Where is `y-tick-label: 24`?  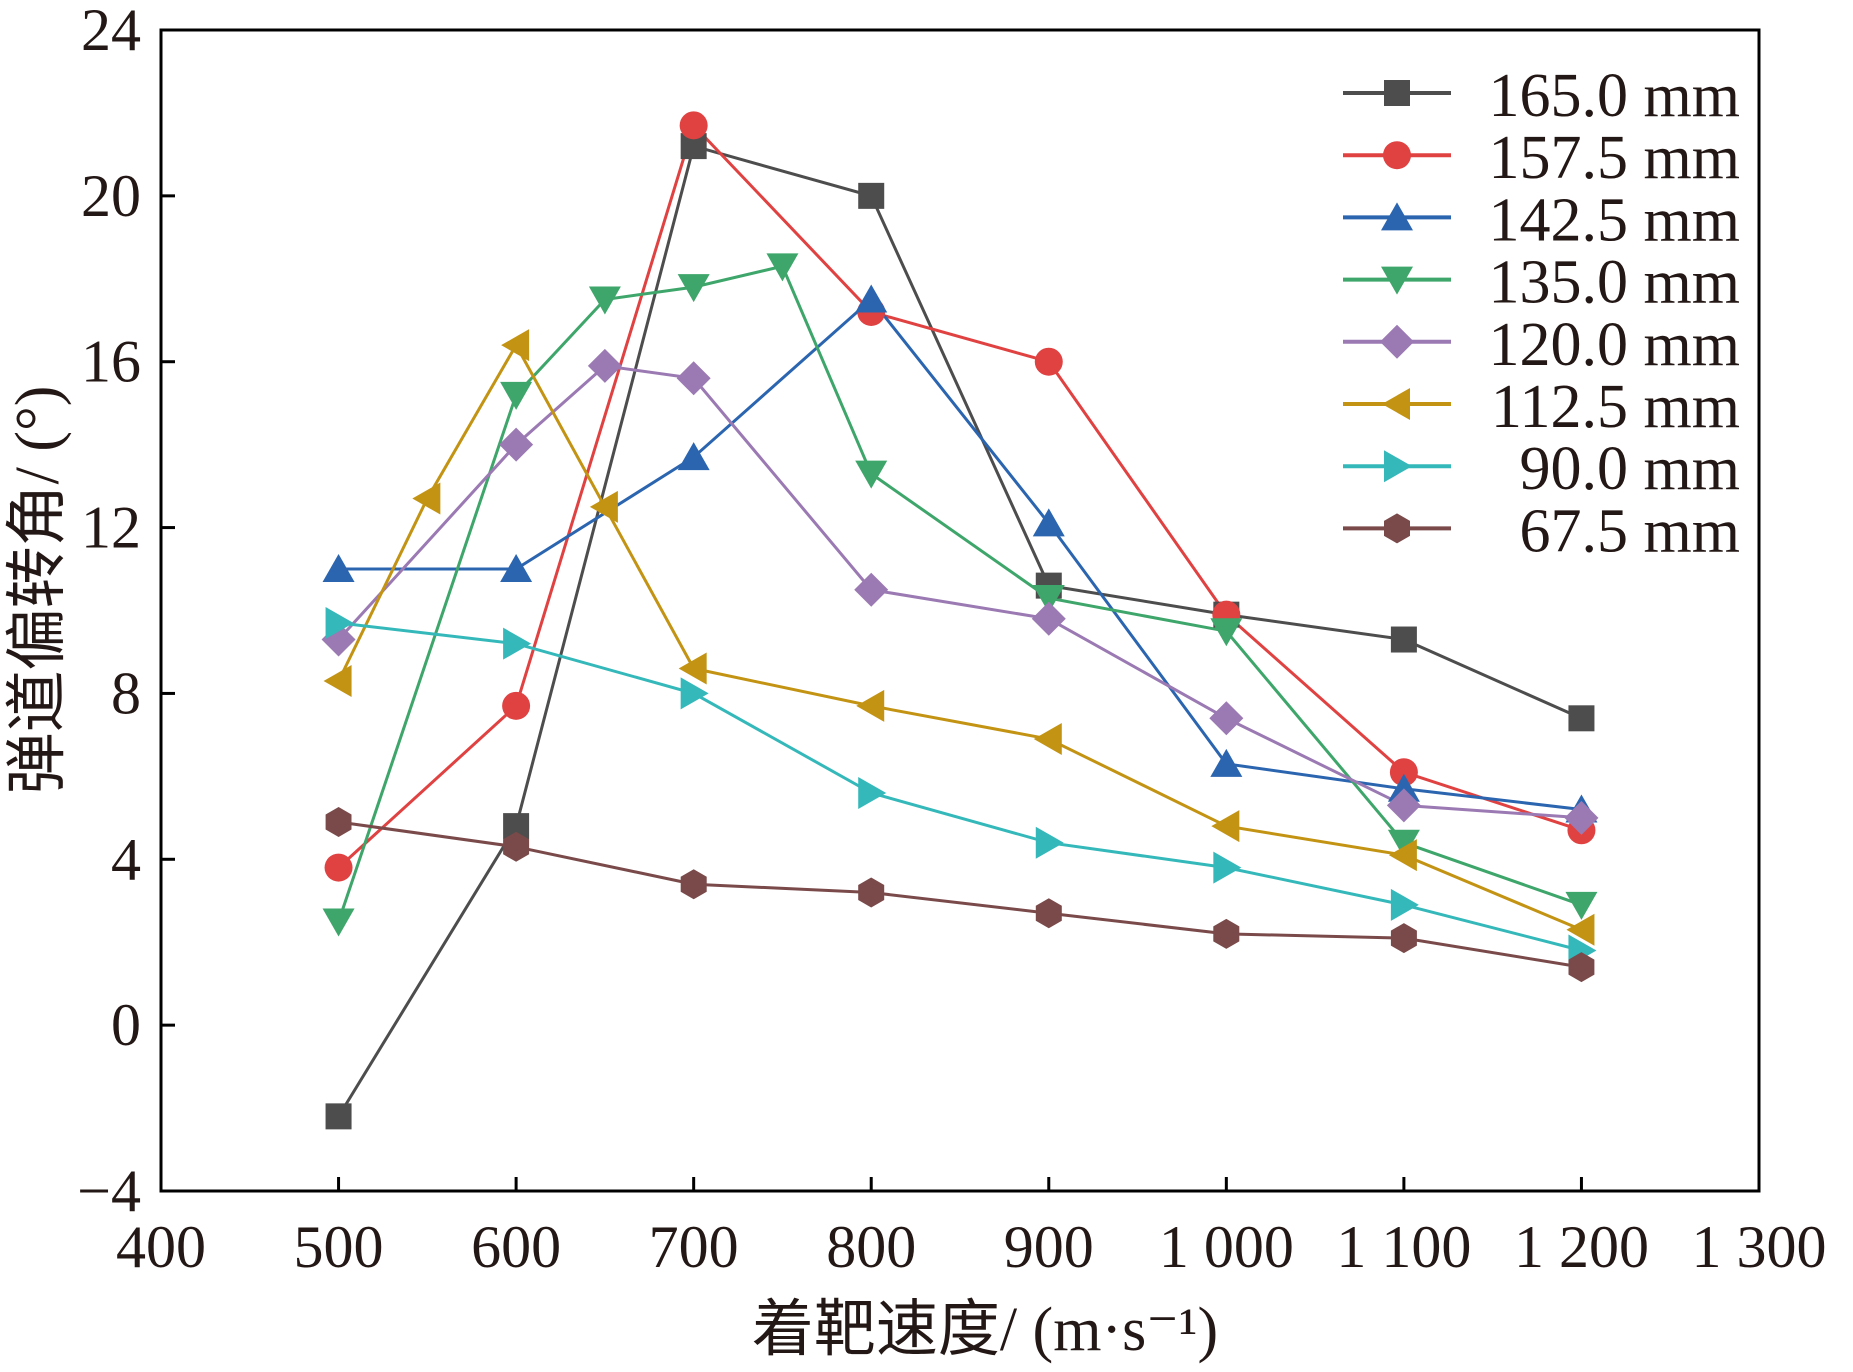 y-tick-label: 24 is located at coordinates (111, 31).